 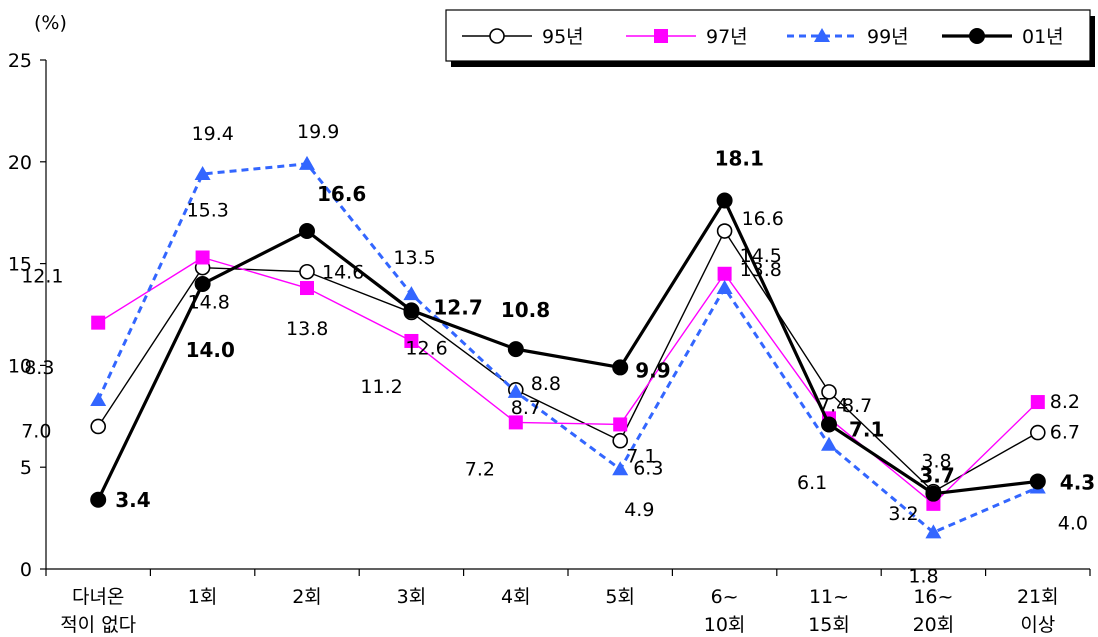 What do you see at coordinates (652, 370) in the screenshot?
I see `data-label: 9.9` at bounding box center [652, 370].